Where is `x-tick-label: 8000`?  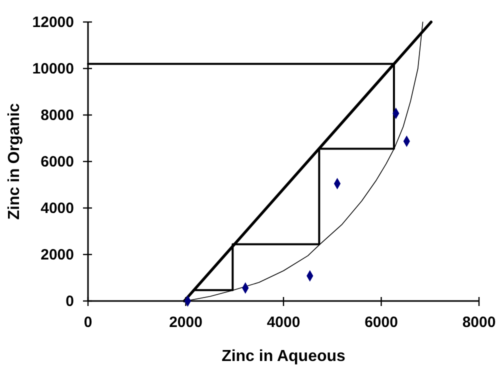
x-tick-label: 8000 is located at coordinates (479, 322).